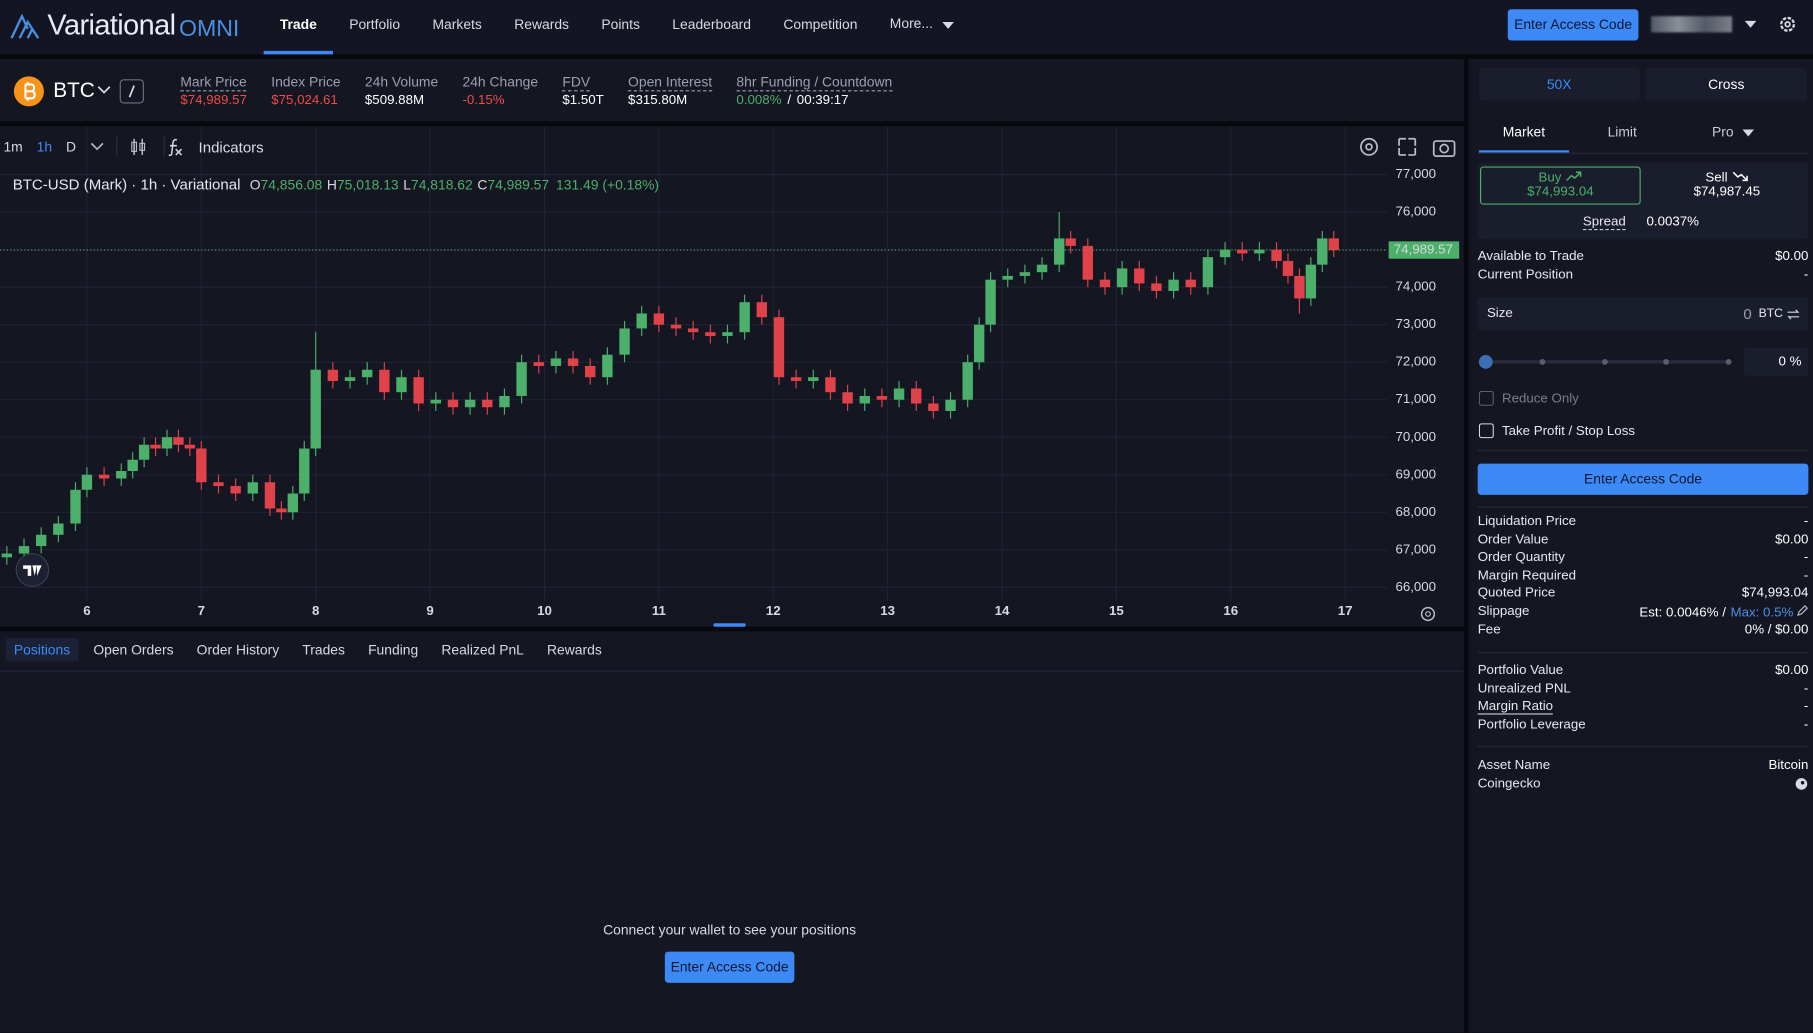 This screenshot has width=1813, height=1033. I want to click on positions-tab: Funding, so click(393, 649).